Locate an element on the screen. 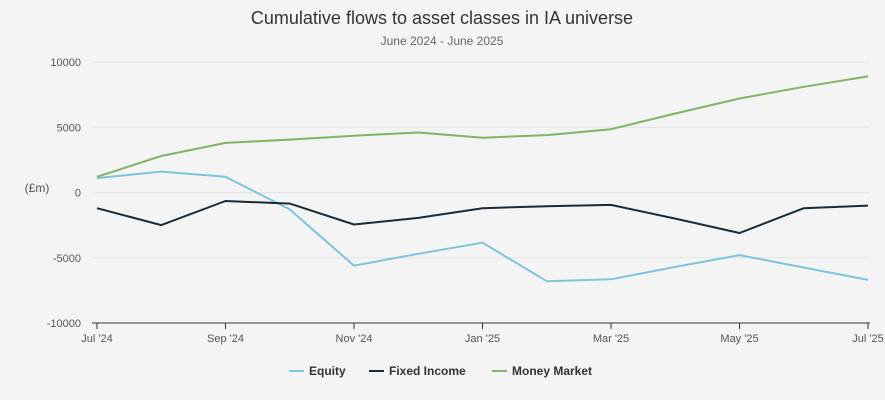 This screenshot has height=400, width=885. legend-item-money-market: Money Market is located at coordinates (542, 371).